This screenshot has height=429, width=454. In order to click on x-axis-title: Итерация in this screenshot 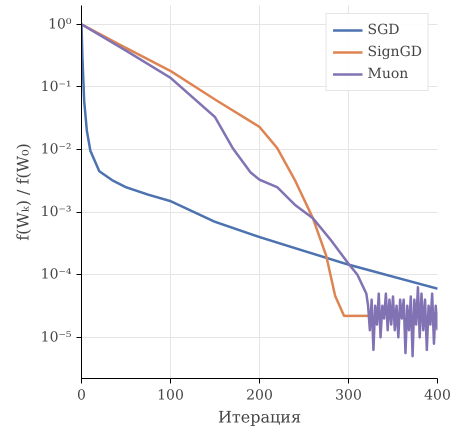, I will do `click(260, 417)`.